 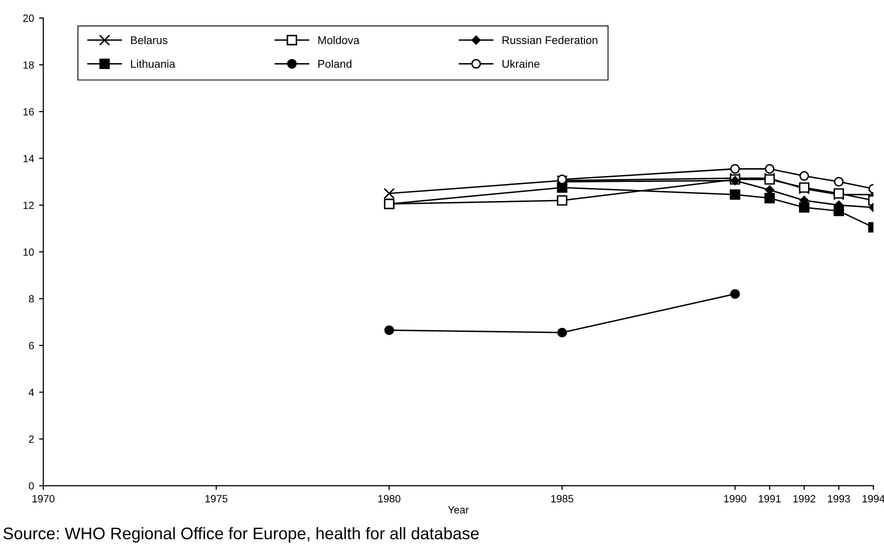 I want to click on legend-label: Russian Federation, so click(x=550, y=40).